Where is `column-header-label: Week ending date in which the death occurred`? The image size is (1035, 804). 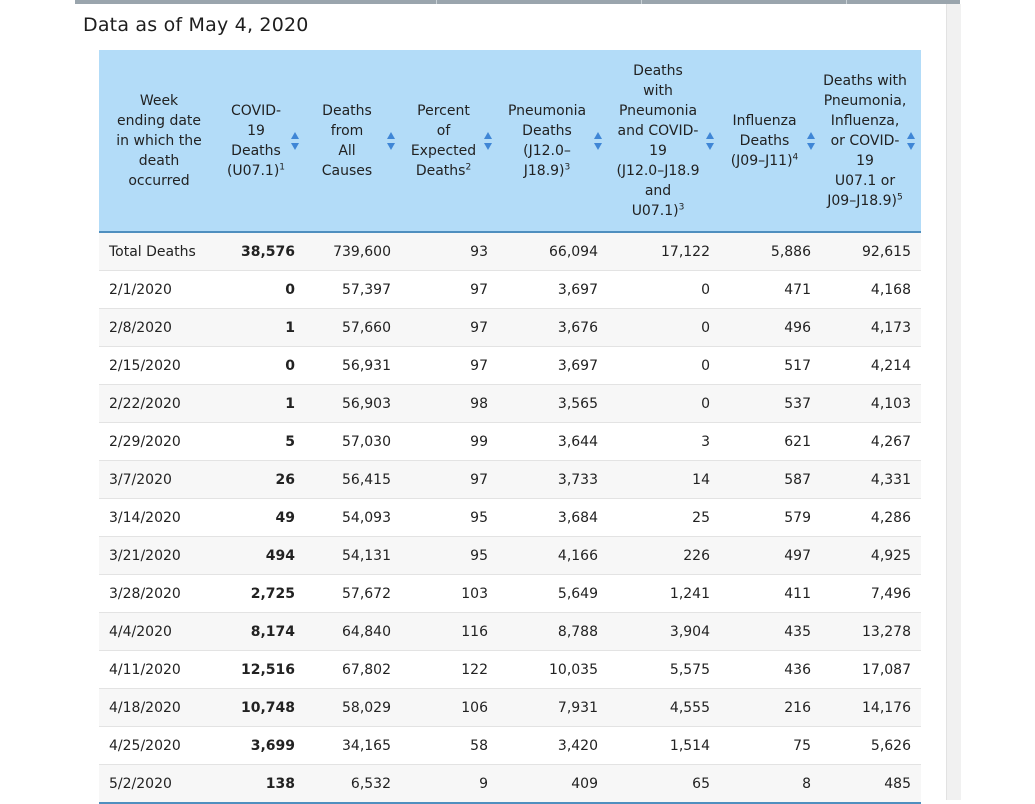
column-header-label: Week ending date in which the death occurred is located at coordinates (159, 141).